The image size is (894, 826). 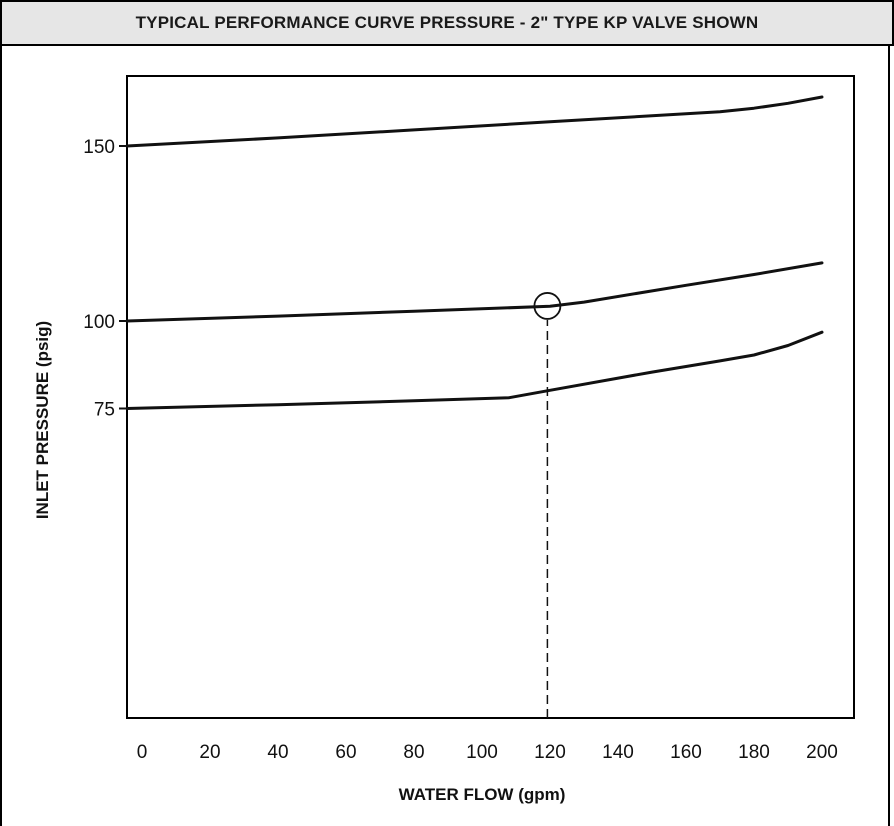 What do you see at coordinates (105, 279) in the screenshot?
I see `y-axis-ticks: 150 100 75` at bounding box center [105, 279].